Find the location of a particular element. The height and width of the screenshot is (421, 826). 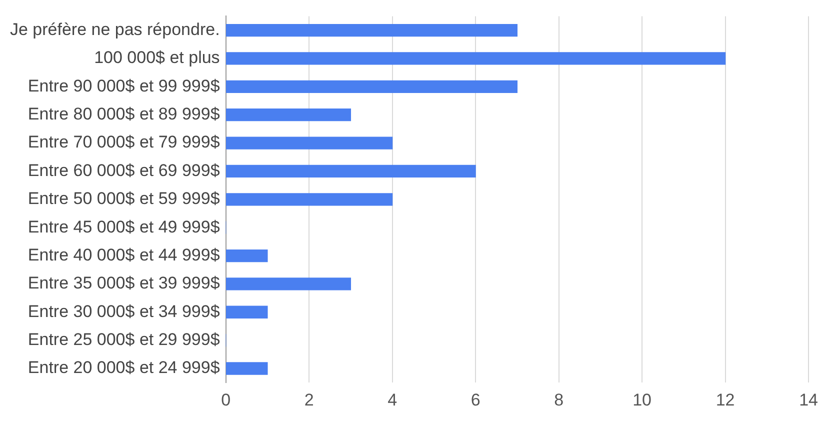

x-tick-label: 0 is located at coordinates (226, 400).